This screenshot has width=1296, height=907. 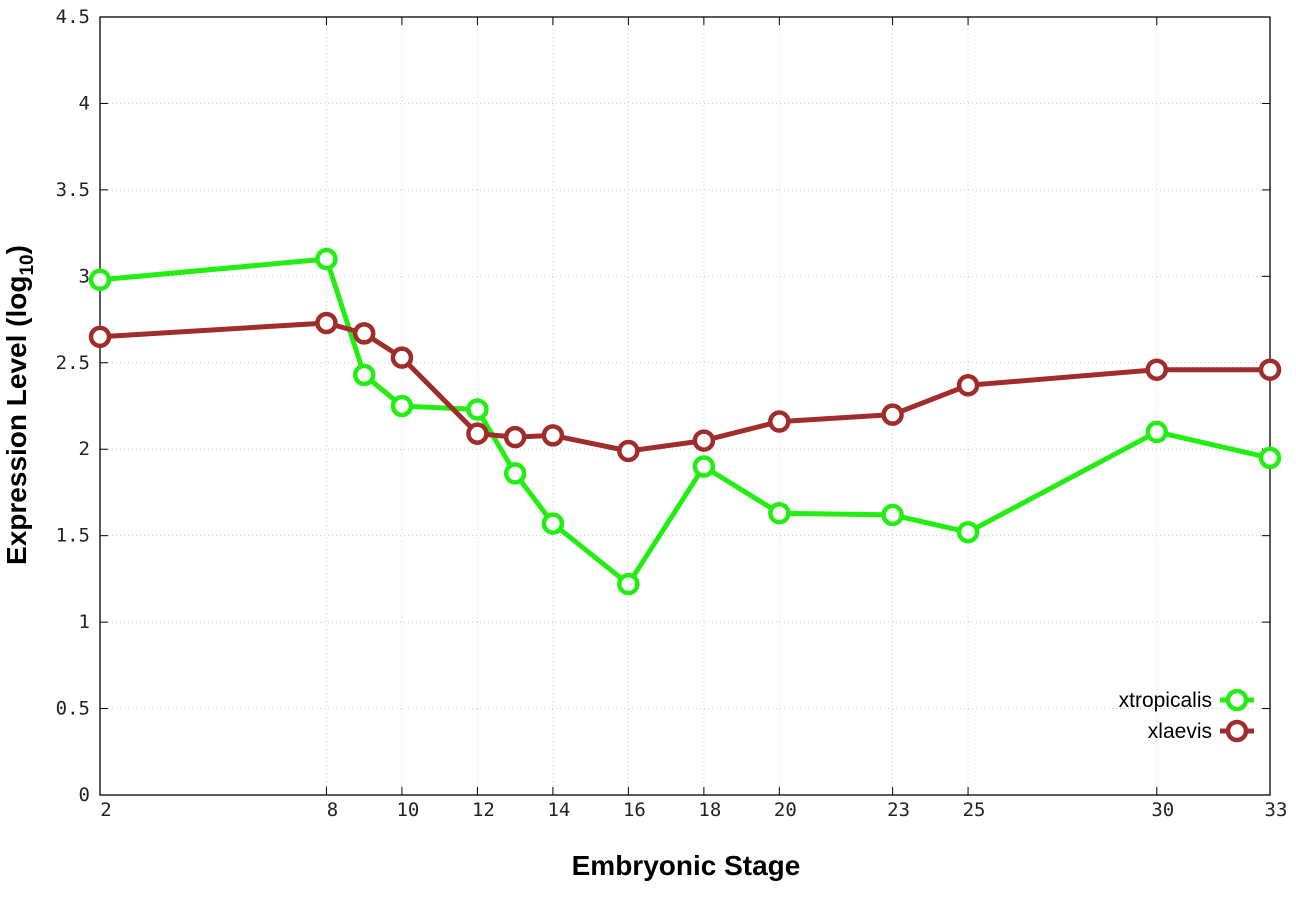 I want to click on legend-item: xtropicalis, so click(x=1186, y=700).